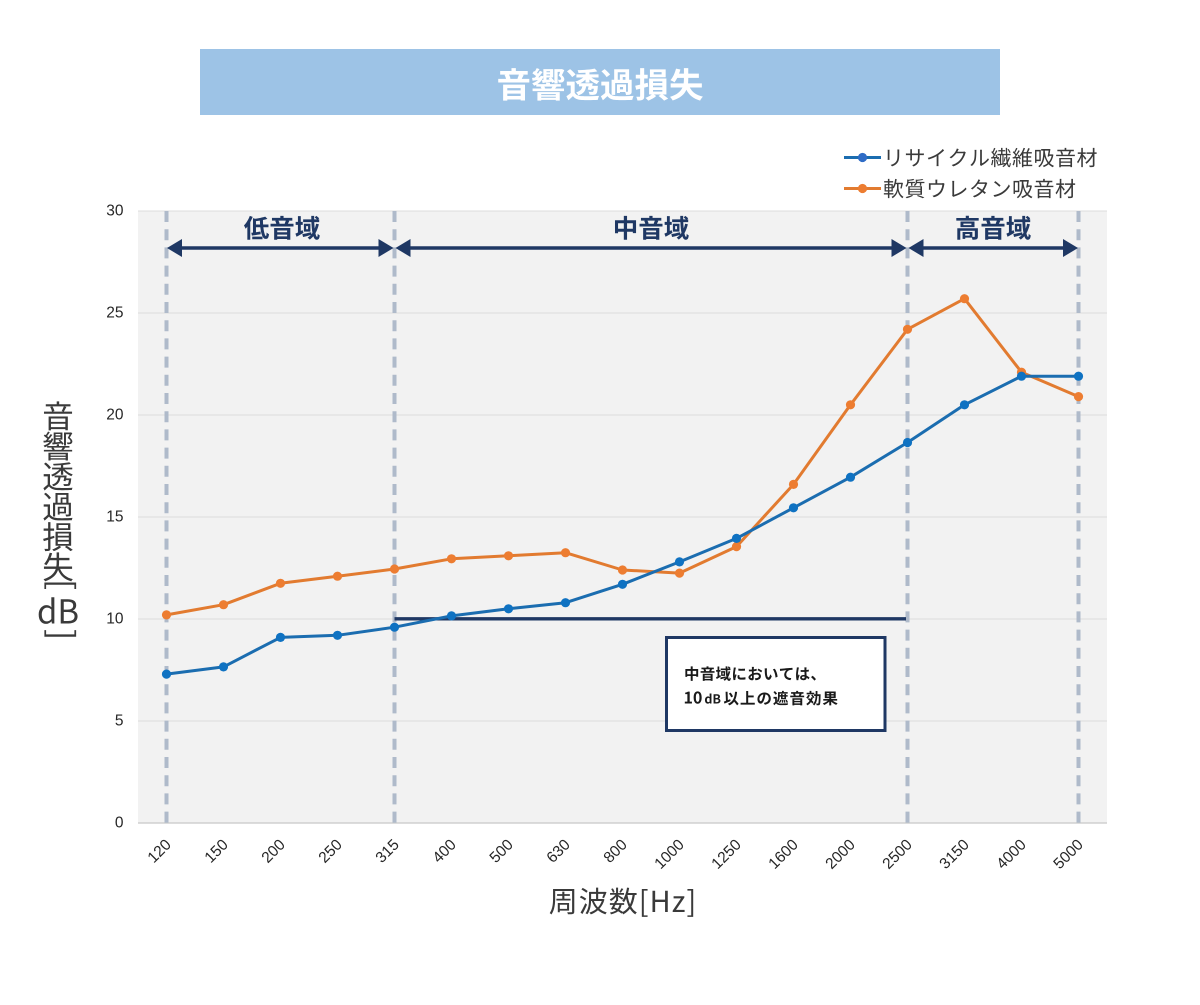  Describe the element at coordinates (114, 517) in the screenshot. I see `svg-text: 15` at that location.